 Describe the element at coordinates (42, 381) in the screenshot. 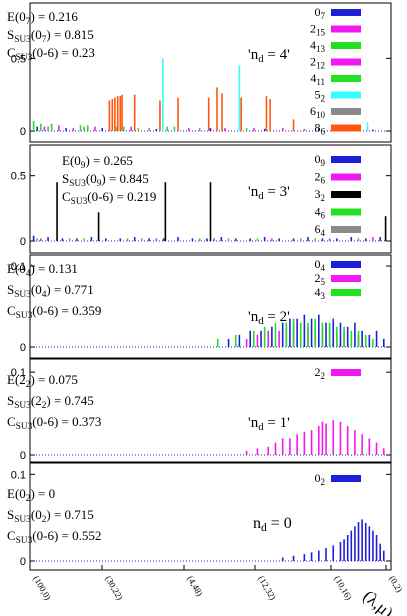

I see `info-text: E(22) = 0.075` at that location.